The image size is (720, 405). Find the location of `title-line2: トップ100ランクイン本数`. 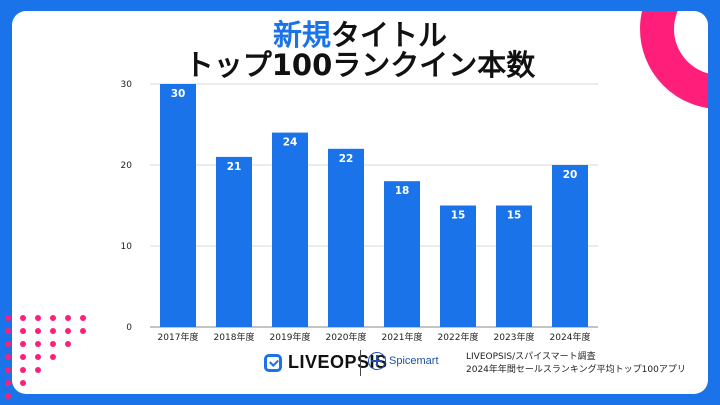

title-line2: トップ100ランクイン本数 is located at coordinates (360, 65).